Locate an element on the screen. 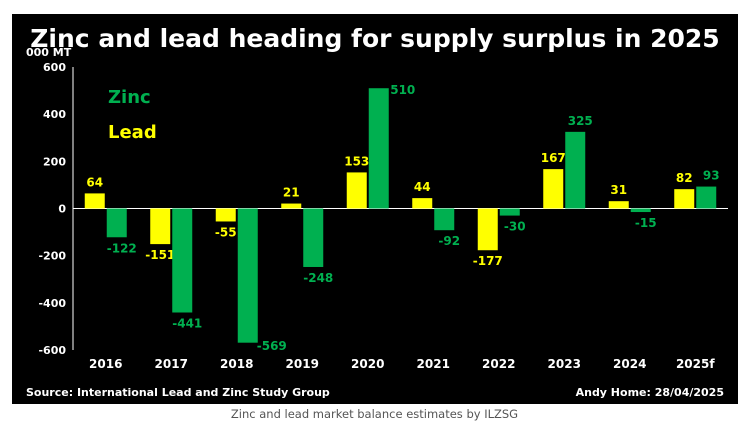 This screenshot has height=432, width=749. x-tick-label: 2019 is located at coordinates (302, 364).